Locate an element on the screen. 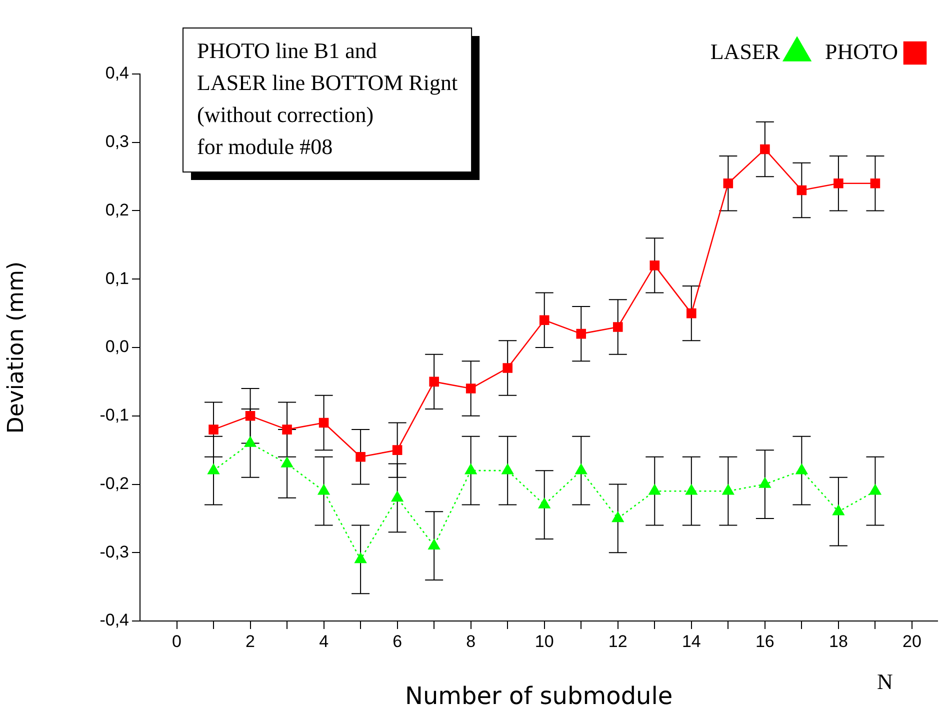  x-tick-label: 8 is located at coordinates (471, 641).